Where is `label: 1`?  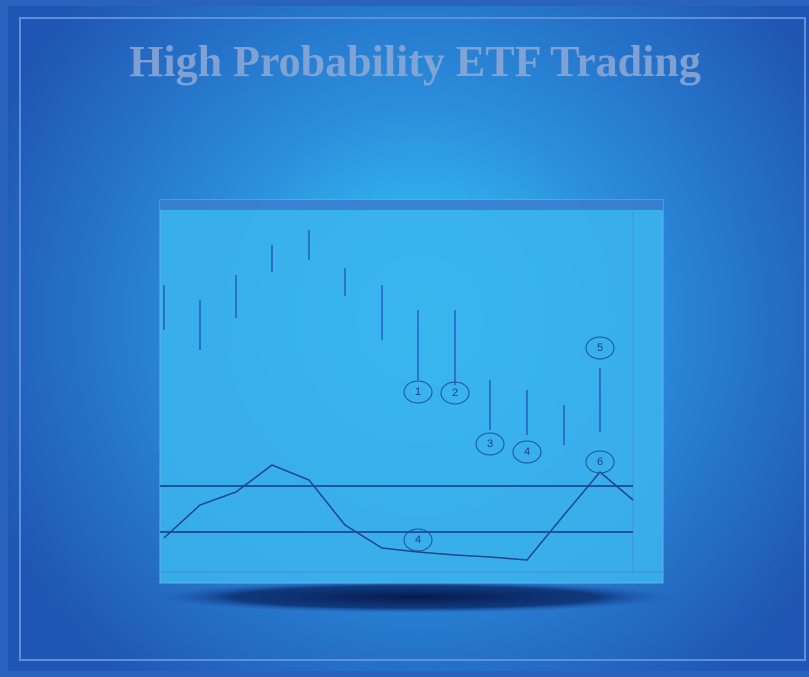
label: 1 is located at coordinates (418, 392).